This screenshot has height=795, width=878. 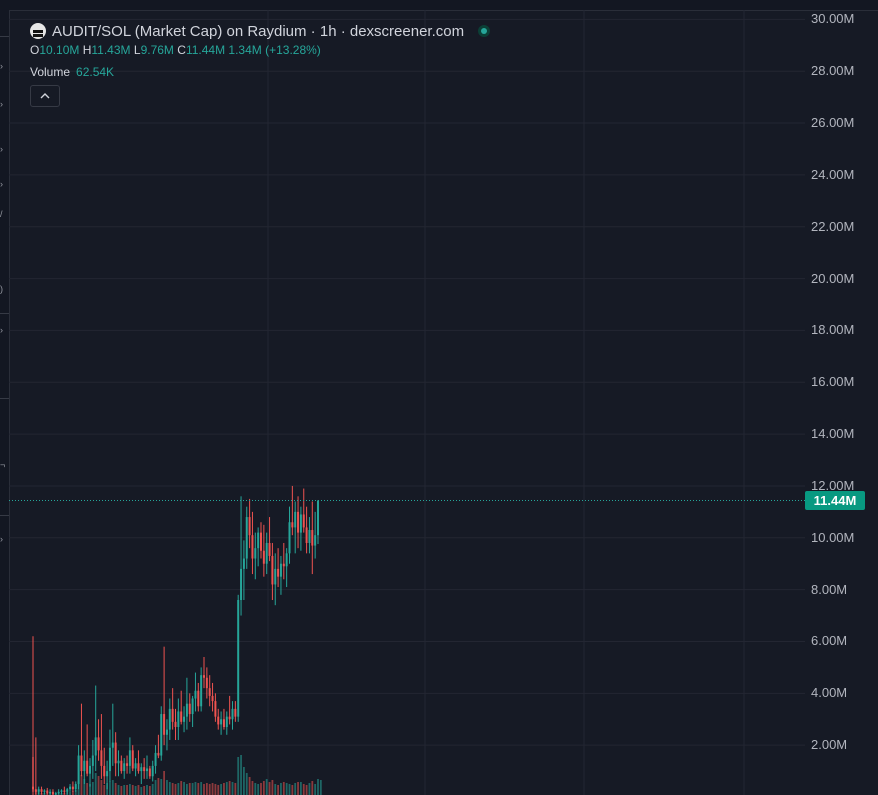 What do you see at coordinates (3, 465) in the screenshot?
I see `toolbar-tool-icon: ¬` at bounding box center [3, 465].